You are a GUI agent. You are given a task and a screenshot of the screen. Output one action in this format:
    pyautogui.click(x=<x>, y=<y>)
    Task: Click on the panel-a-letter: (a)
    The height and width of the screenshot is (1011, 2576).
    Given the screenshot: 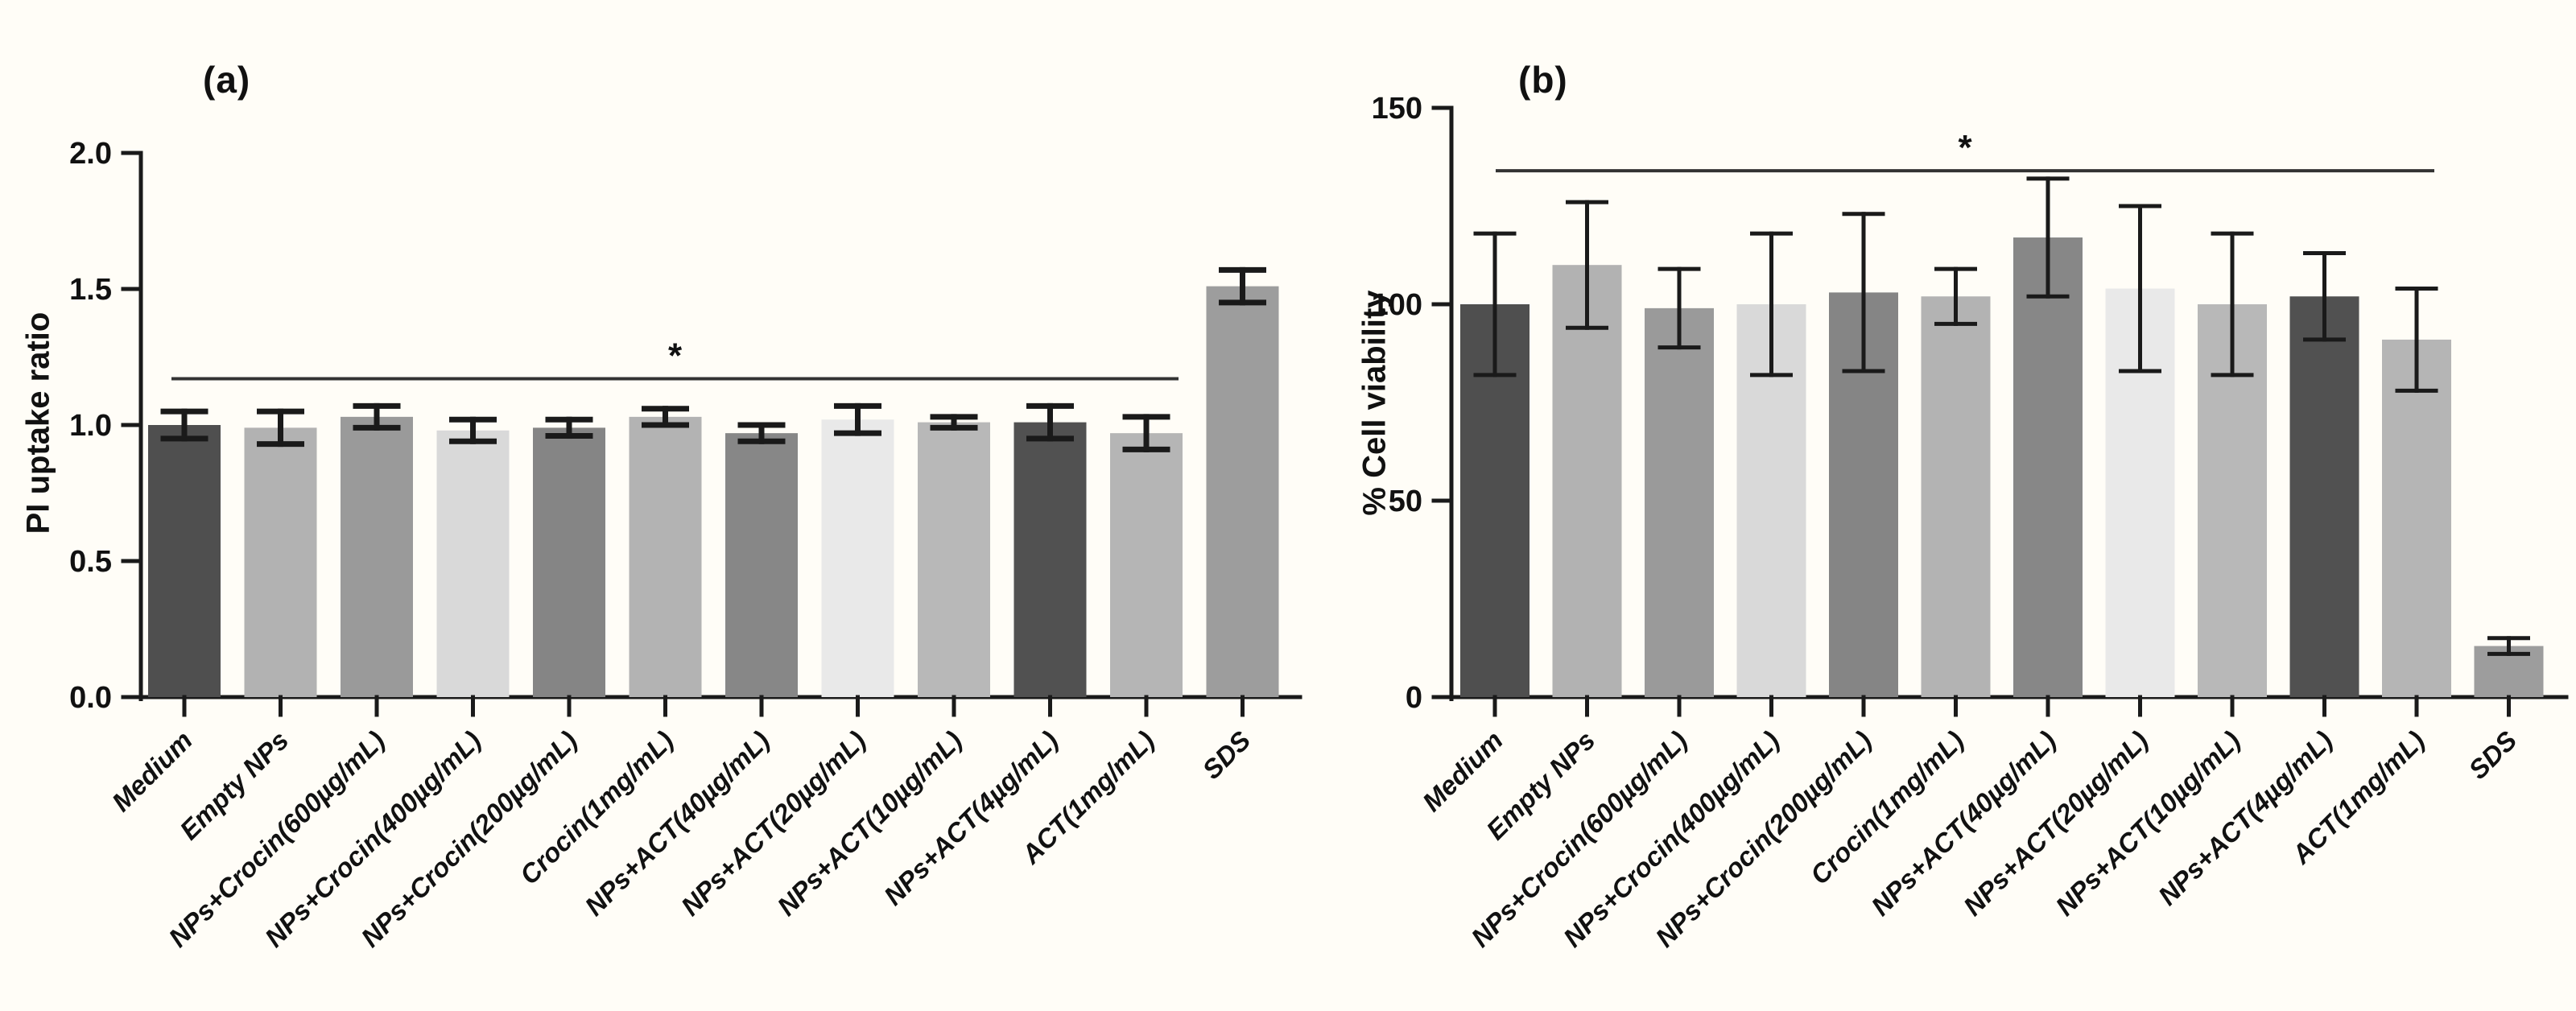 What is the action you would take?
    pyautogui.click(x=227, y=80)
    